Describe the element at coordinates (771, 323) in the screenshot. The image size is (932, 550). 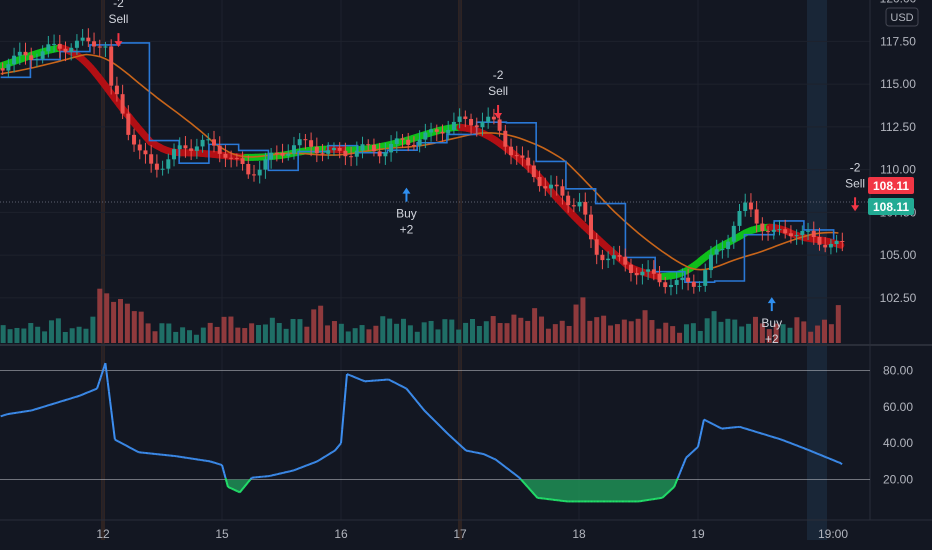
I see `buy-signal-label: Buy` at that location.